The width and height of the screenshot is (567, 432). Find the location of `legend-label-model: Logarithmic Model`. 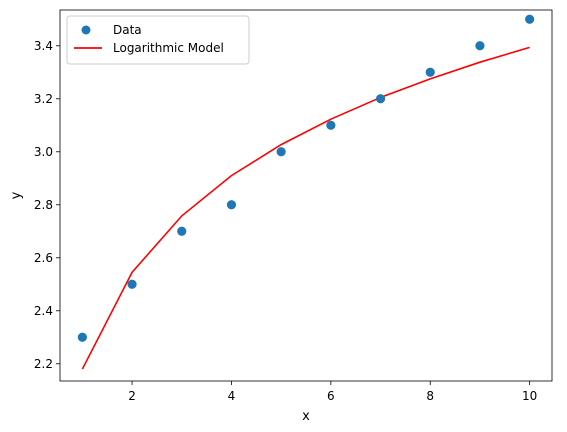

legend-label-model: Logarithmic Model is located at coordinates (168, 48).